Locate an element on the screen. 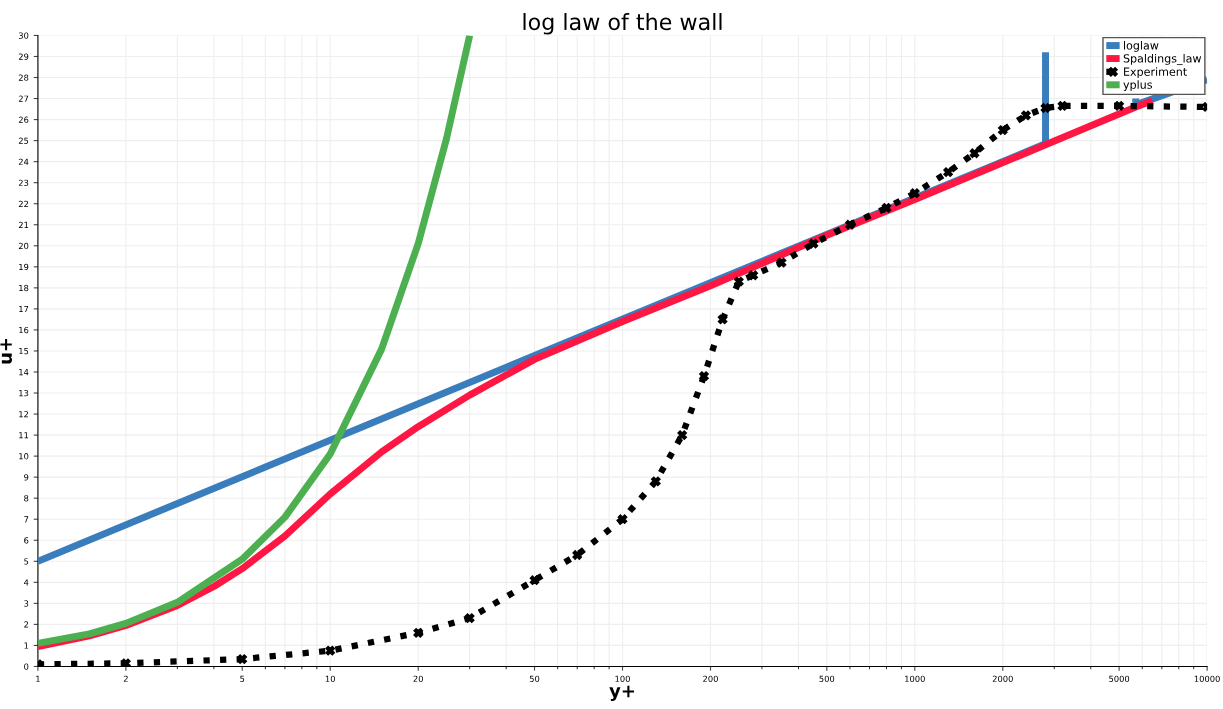 The image size is (1223, 709). y-tick-label: 24 is located at coordinates (23, 161).